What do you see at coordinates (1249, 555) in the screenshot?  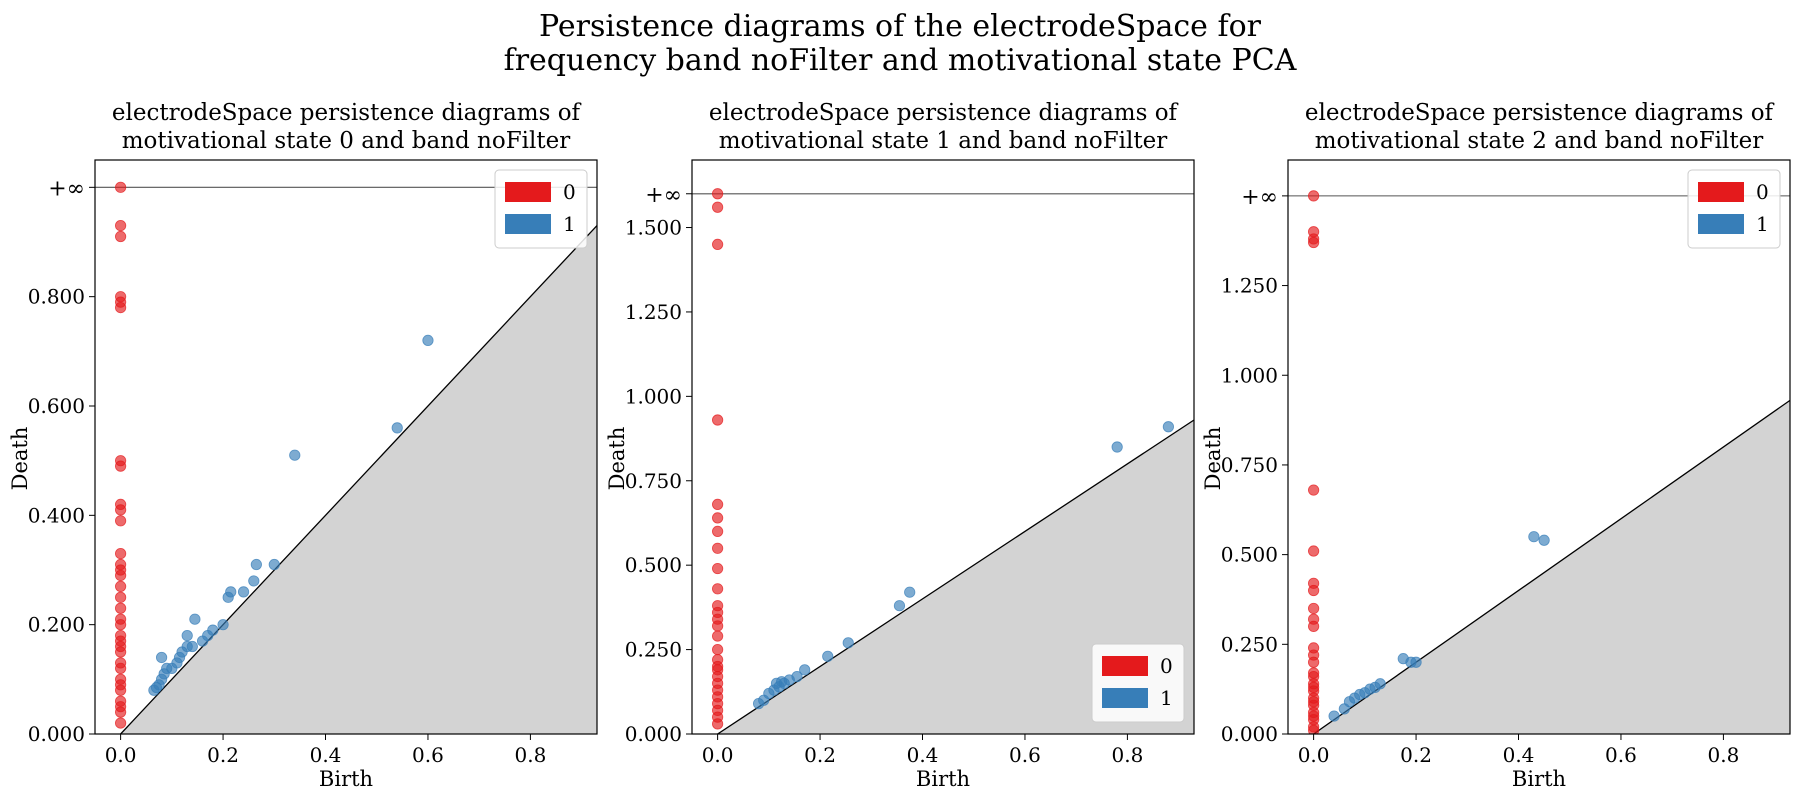 I see `y-tick-label: 0.500` at bounding box center [1249, 555].